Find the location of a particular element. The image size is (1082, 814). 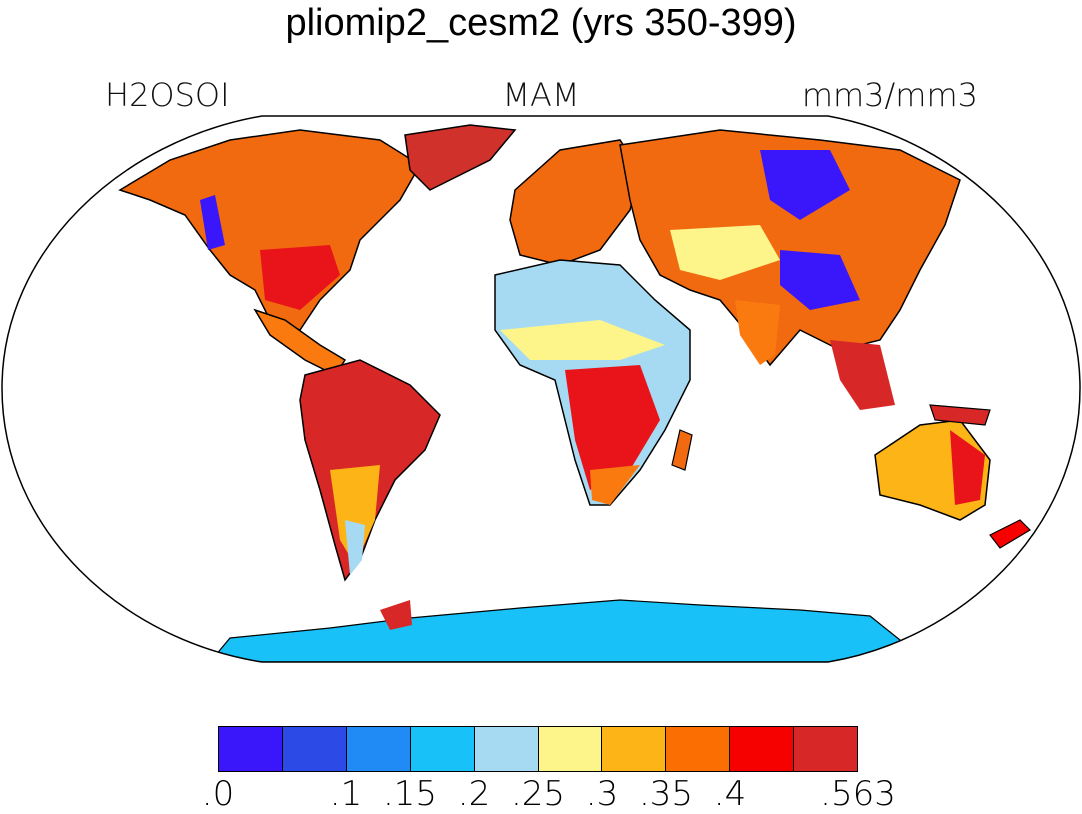

region-antarctic-peninsula is located at coordinates (396, 615).